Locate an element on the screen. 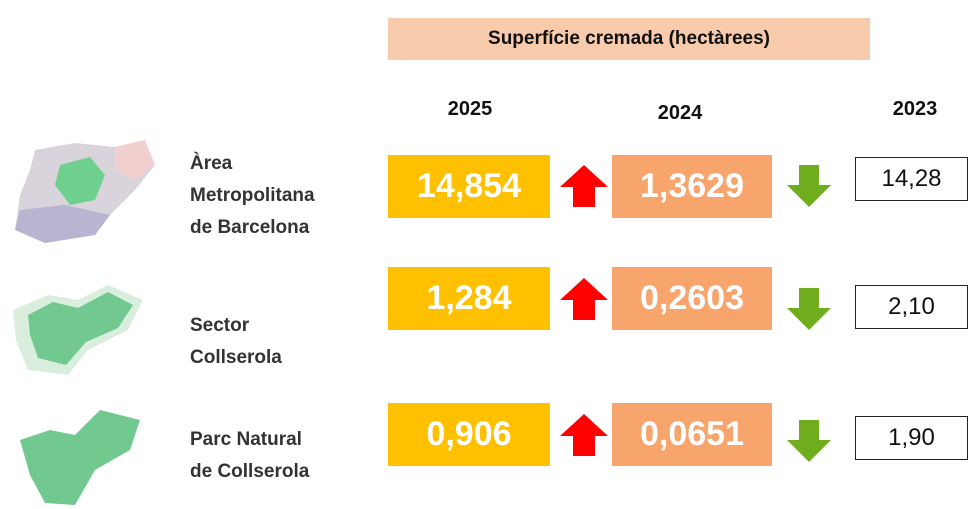 This screenshot has height=509, width=975. row-label: Parc Natural de Collserola is located at coordinates (249, 456).